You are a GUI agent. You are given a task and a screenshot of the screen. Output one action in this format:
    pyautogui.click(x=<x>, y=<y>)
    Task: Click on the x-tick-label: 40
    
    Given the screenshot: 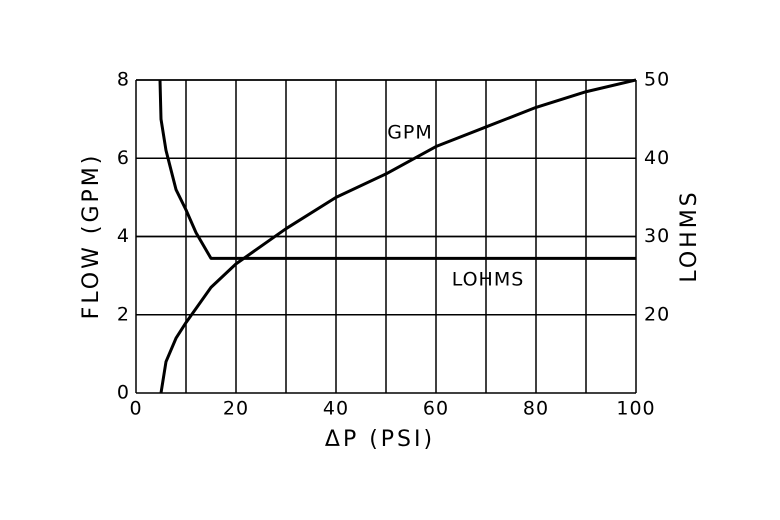 What is the action you would take?
    pyautogui.click(x=336, y=409)
    